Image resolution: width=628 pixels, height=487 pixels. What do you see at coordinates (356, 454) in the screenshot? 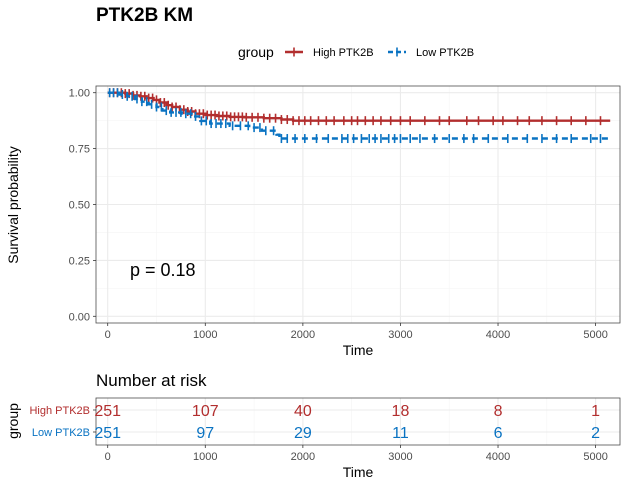
I see `risk-x-axis: 0 1000 2000 3000 4000 5000` at bounding box center [356, 454].